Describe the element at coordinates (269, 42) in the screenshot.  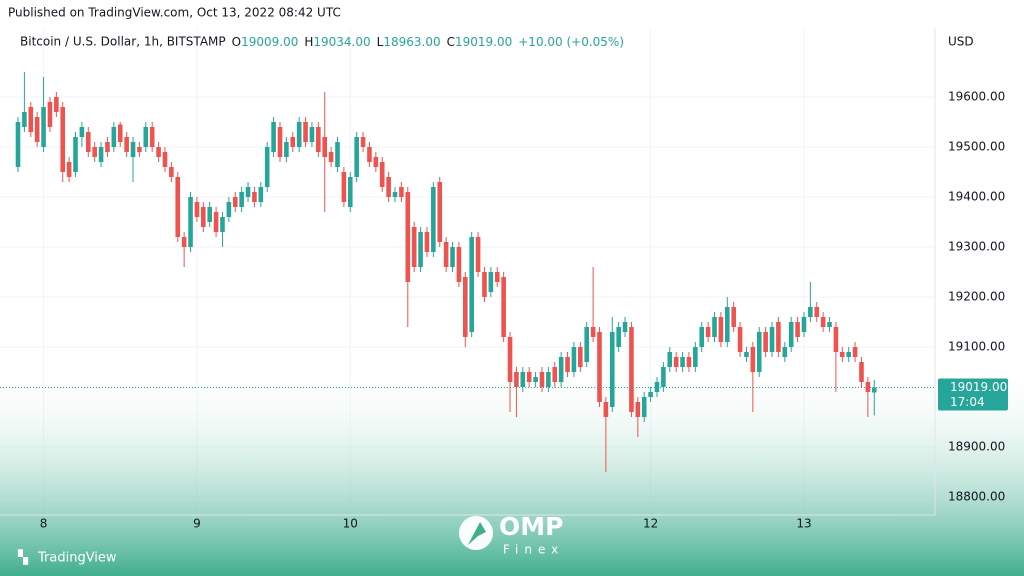
I see `legend-value: 19009.00` at that location.